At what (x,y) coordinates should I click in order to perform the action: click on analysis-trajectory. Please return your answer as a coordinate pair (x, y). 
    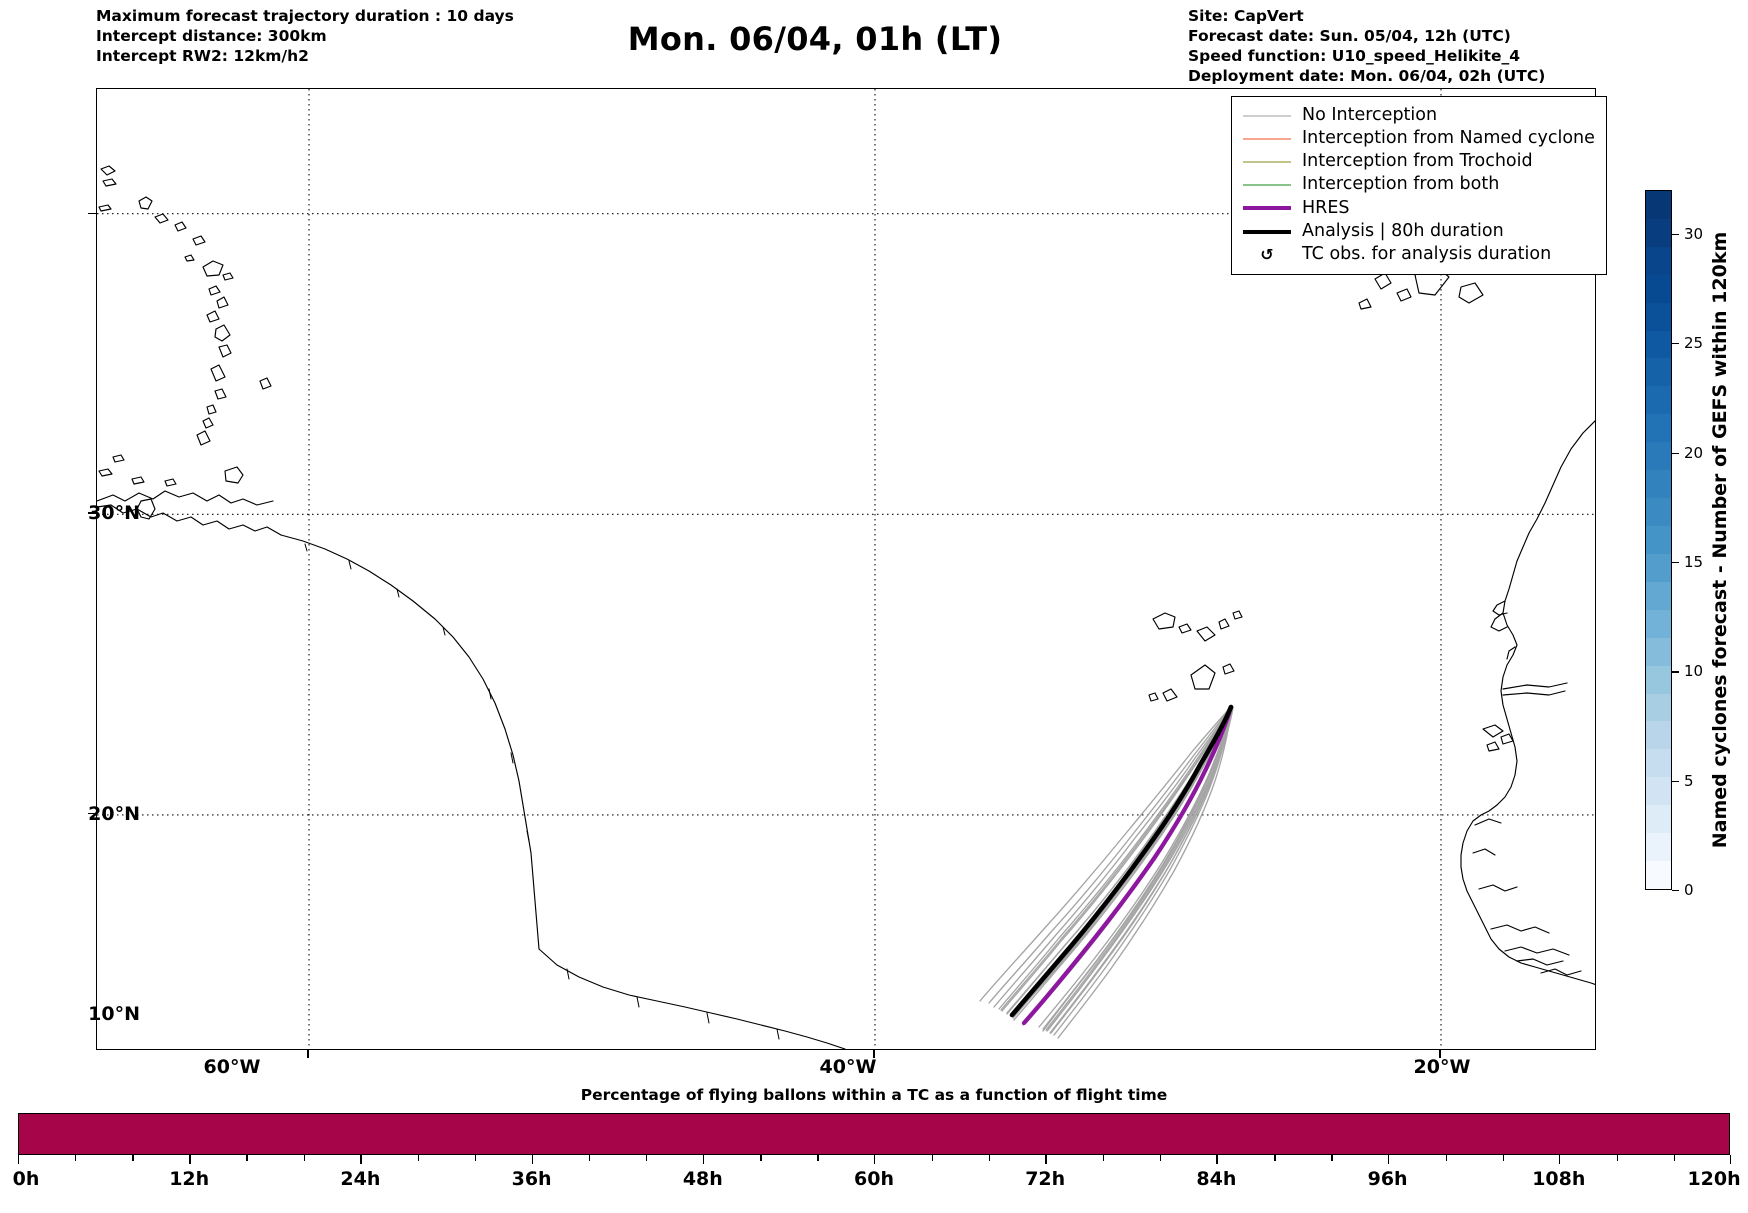
    Looking at the image, I should click on (1121, 861).